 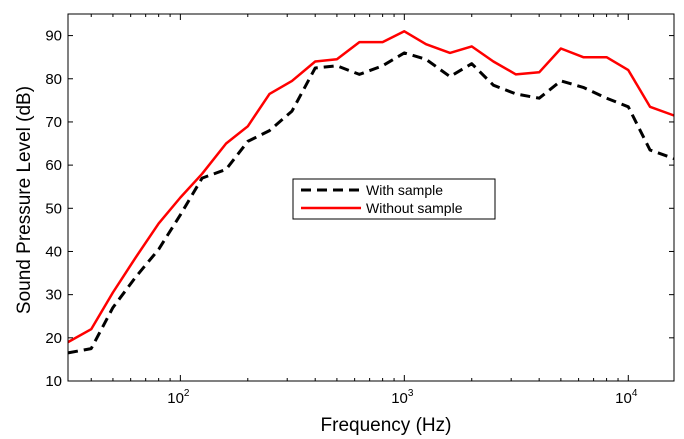 I want to click on x-tick-label: 10⁴, so click(x=626, y=397).